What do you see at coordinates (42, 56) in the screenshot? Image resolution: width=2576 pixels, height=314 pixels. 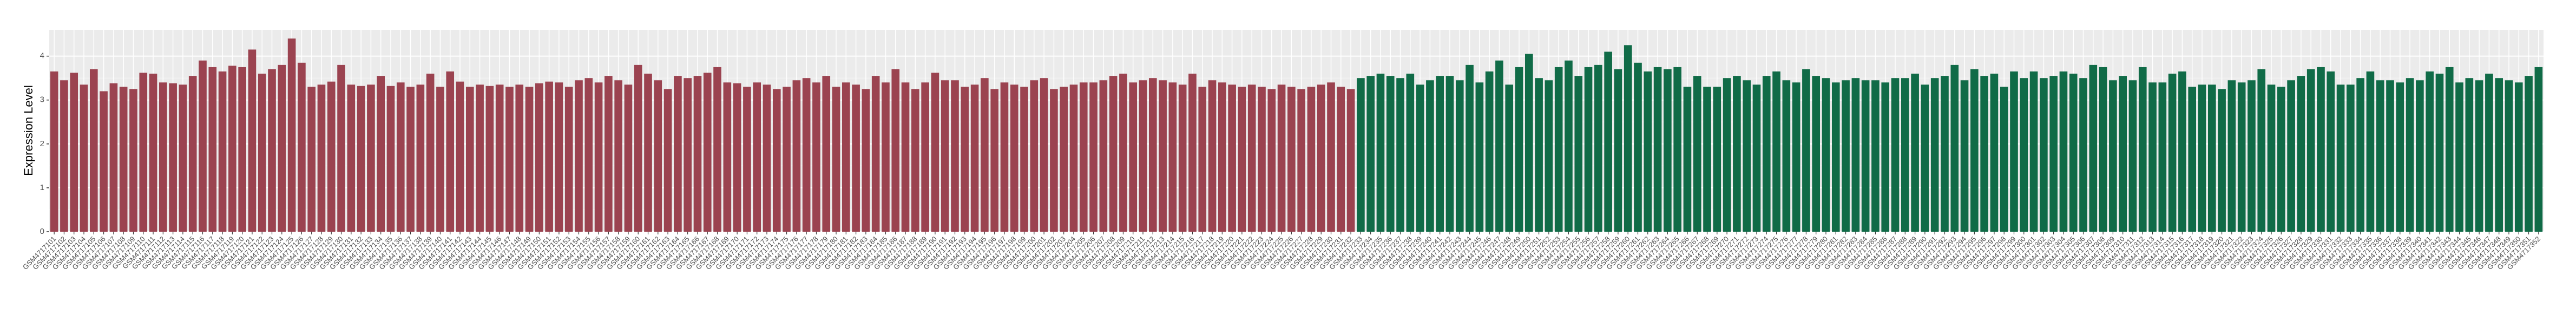 I see `y-tick-label: 4` at bounding box center [42, 56].